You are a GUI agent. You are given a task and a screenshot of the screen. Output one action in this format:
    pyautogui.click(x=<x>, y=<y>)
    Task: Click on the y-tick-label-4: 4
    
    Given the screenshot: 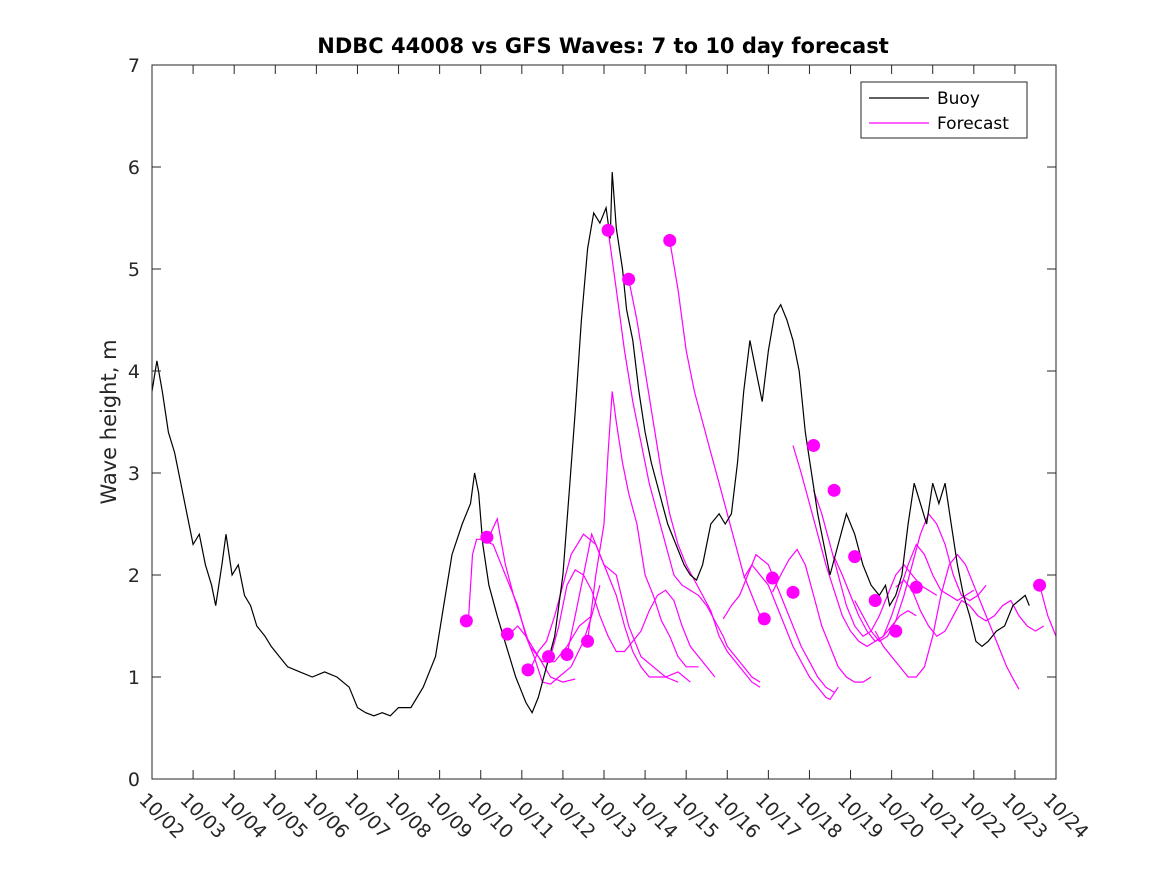 What is the action you would take?
    pyautogui.click(x=134, y=372)
    